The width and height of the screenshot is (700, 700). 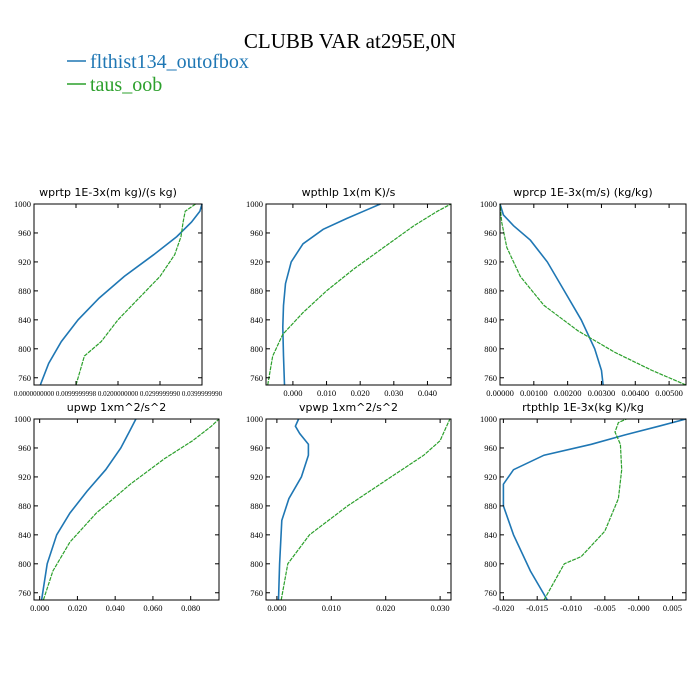 I want to click on panel-title: upwp 1xm^2/s^2, so click(x=117, y=407).